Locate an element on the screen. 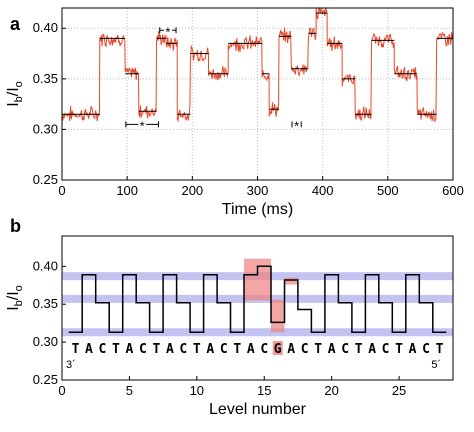 Image resolution: width=474 pixels, height=432 pixels. panel-a-y-tick-label: 0.30 is located at coordinates (45, 128).